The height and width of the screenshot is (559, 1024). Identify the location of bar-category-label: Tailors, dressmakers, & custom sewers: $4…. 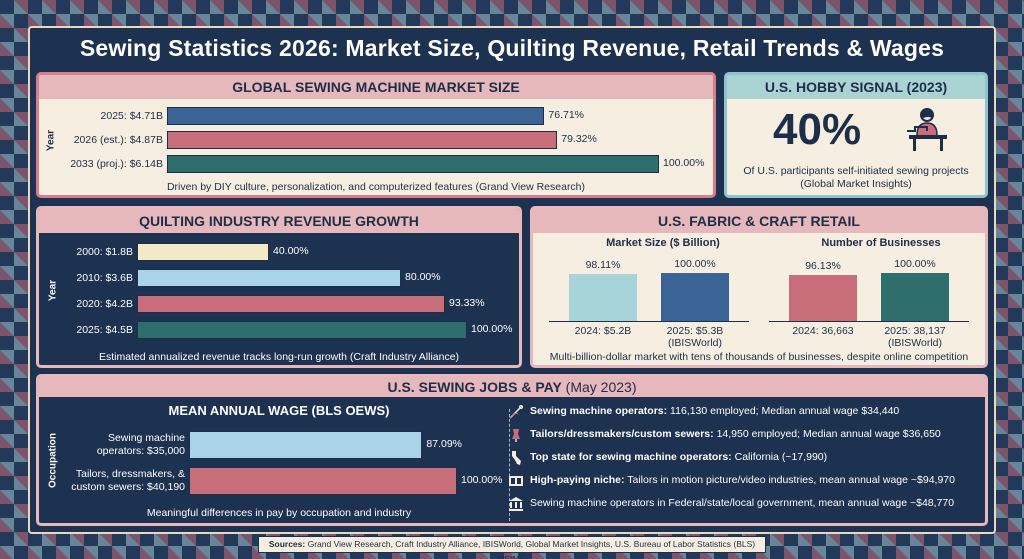
(112, 481).